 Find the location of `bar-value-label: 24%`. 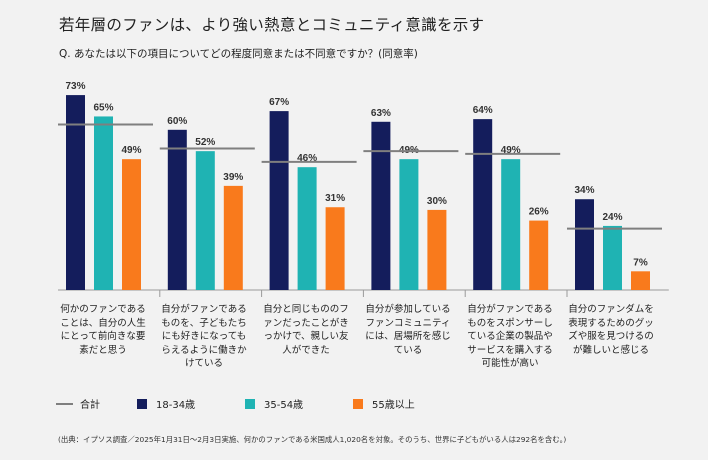

bar-value-label: 24% is located at coordinates (612, 217).